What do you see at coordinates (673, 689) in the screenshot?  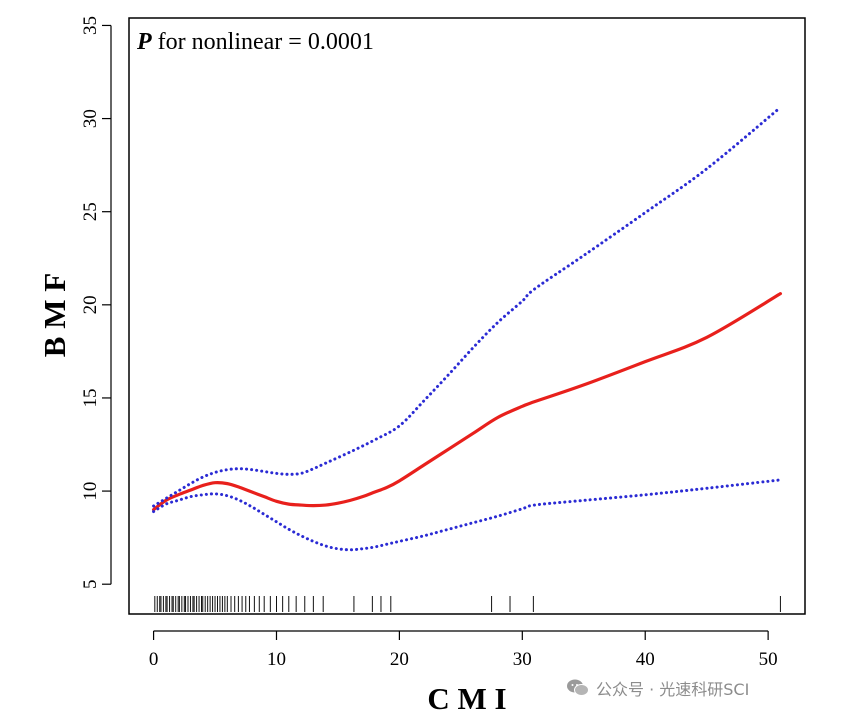 I see `watermark-text: 公众号 · 光速科研SCI` at bounding box center [673, 689].